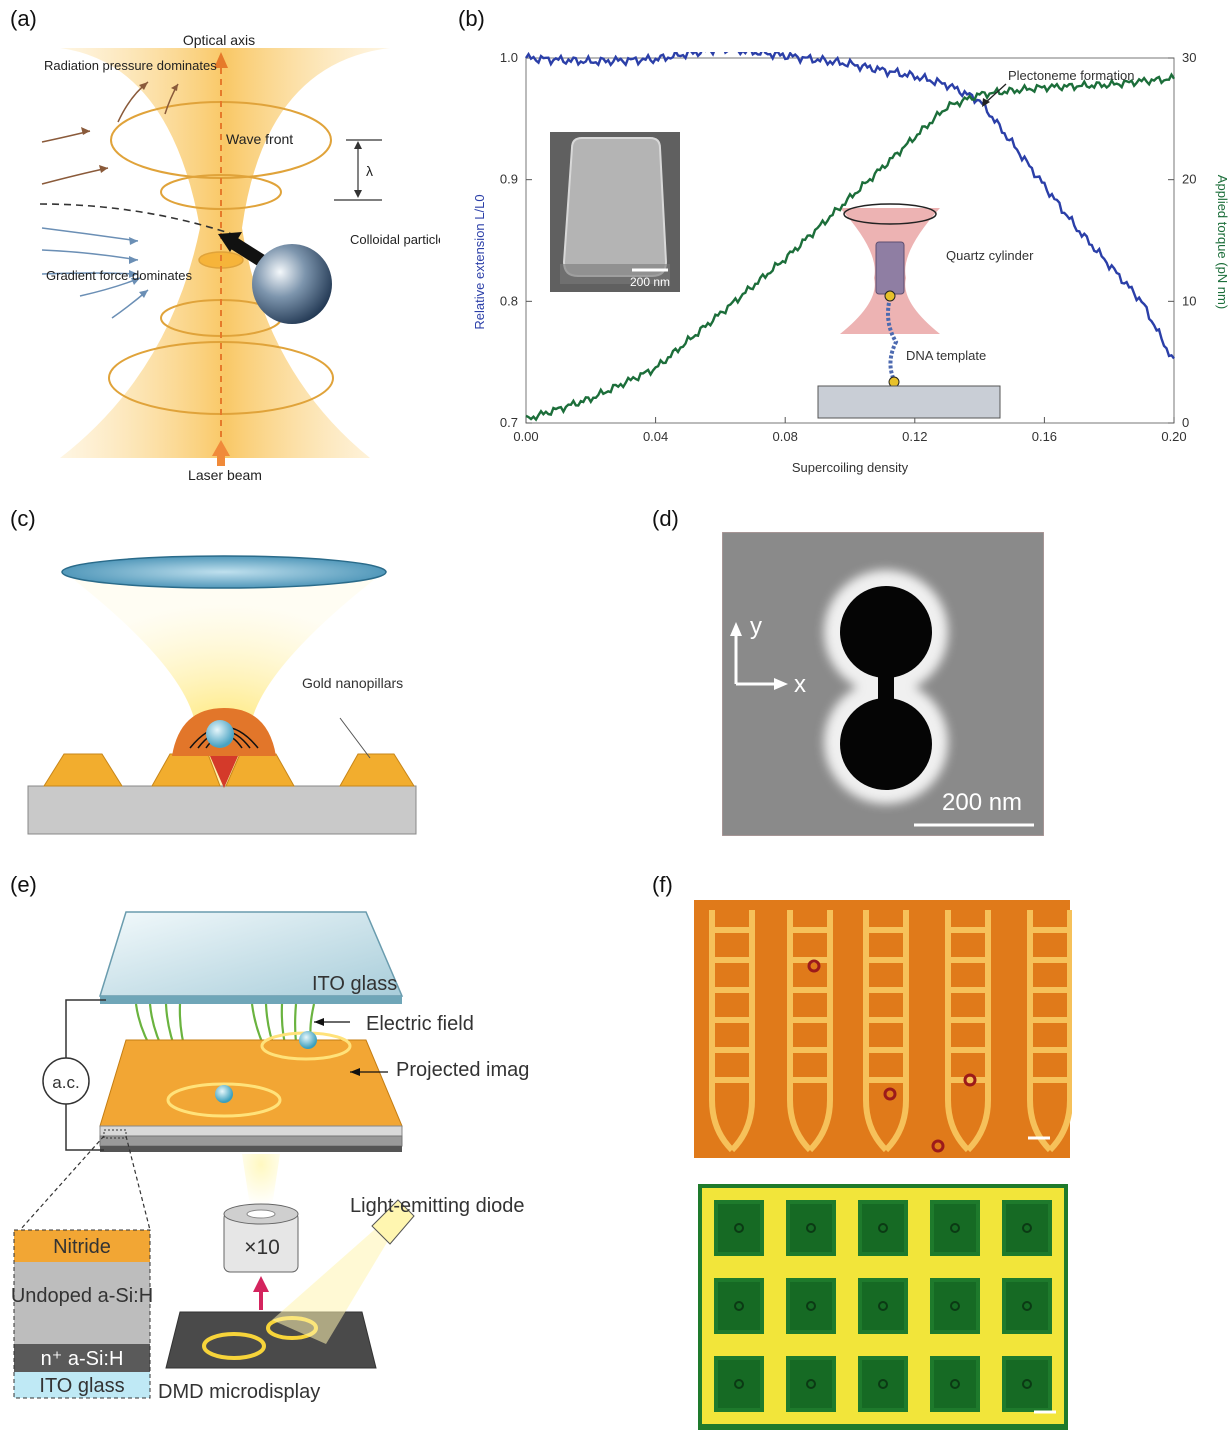  Describe the element at coordinates (650, 282) in the screenshot. I see `inset-scale-label: 200 nm` at that location.